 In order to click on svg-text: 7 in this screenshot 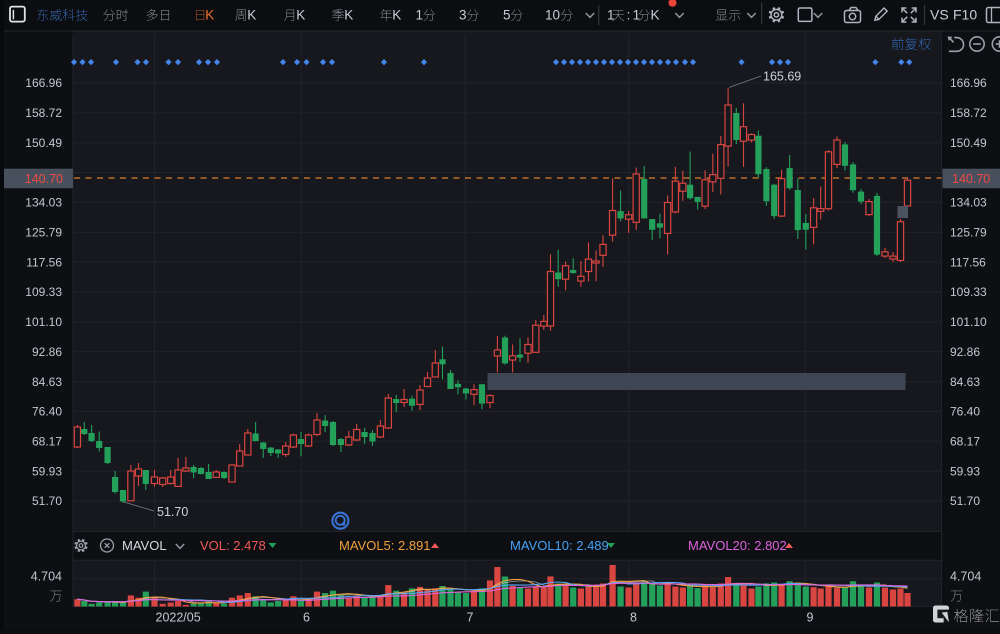, I will do `click(470, 618)`.